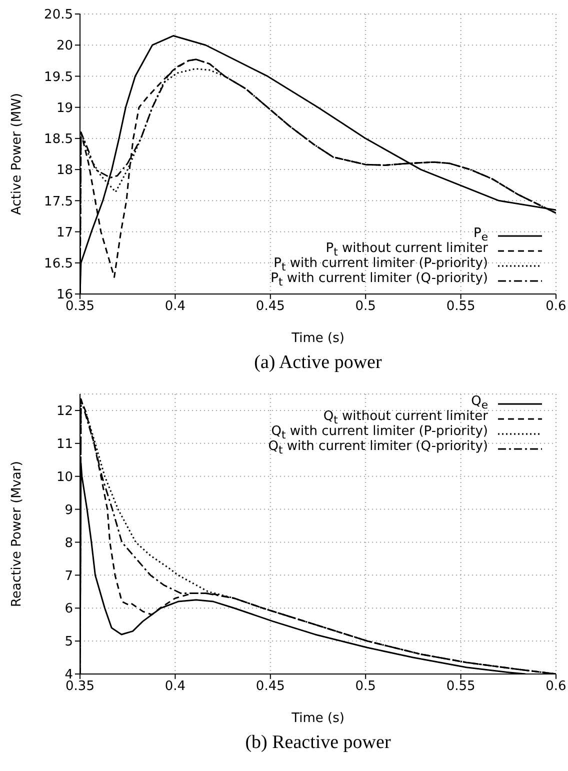  I want to click on y-tick-label: 17, so click(64, 232).